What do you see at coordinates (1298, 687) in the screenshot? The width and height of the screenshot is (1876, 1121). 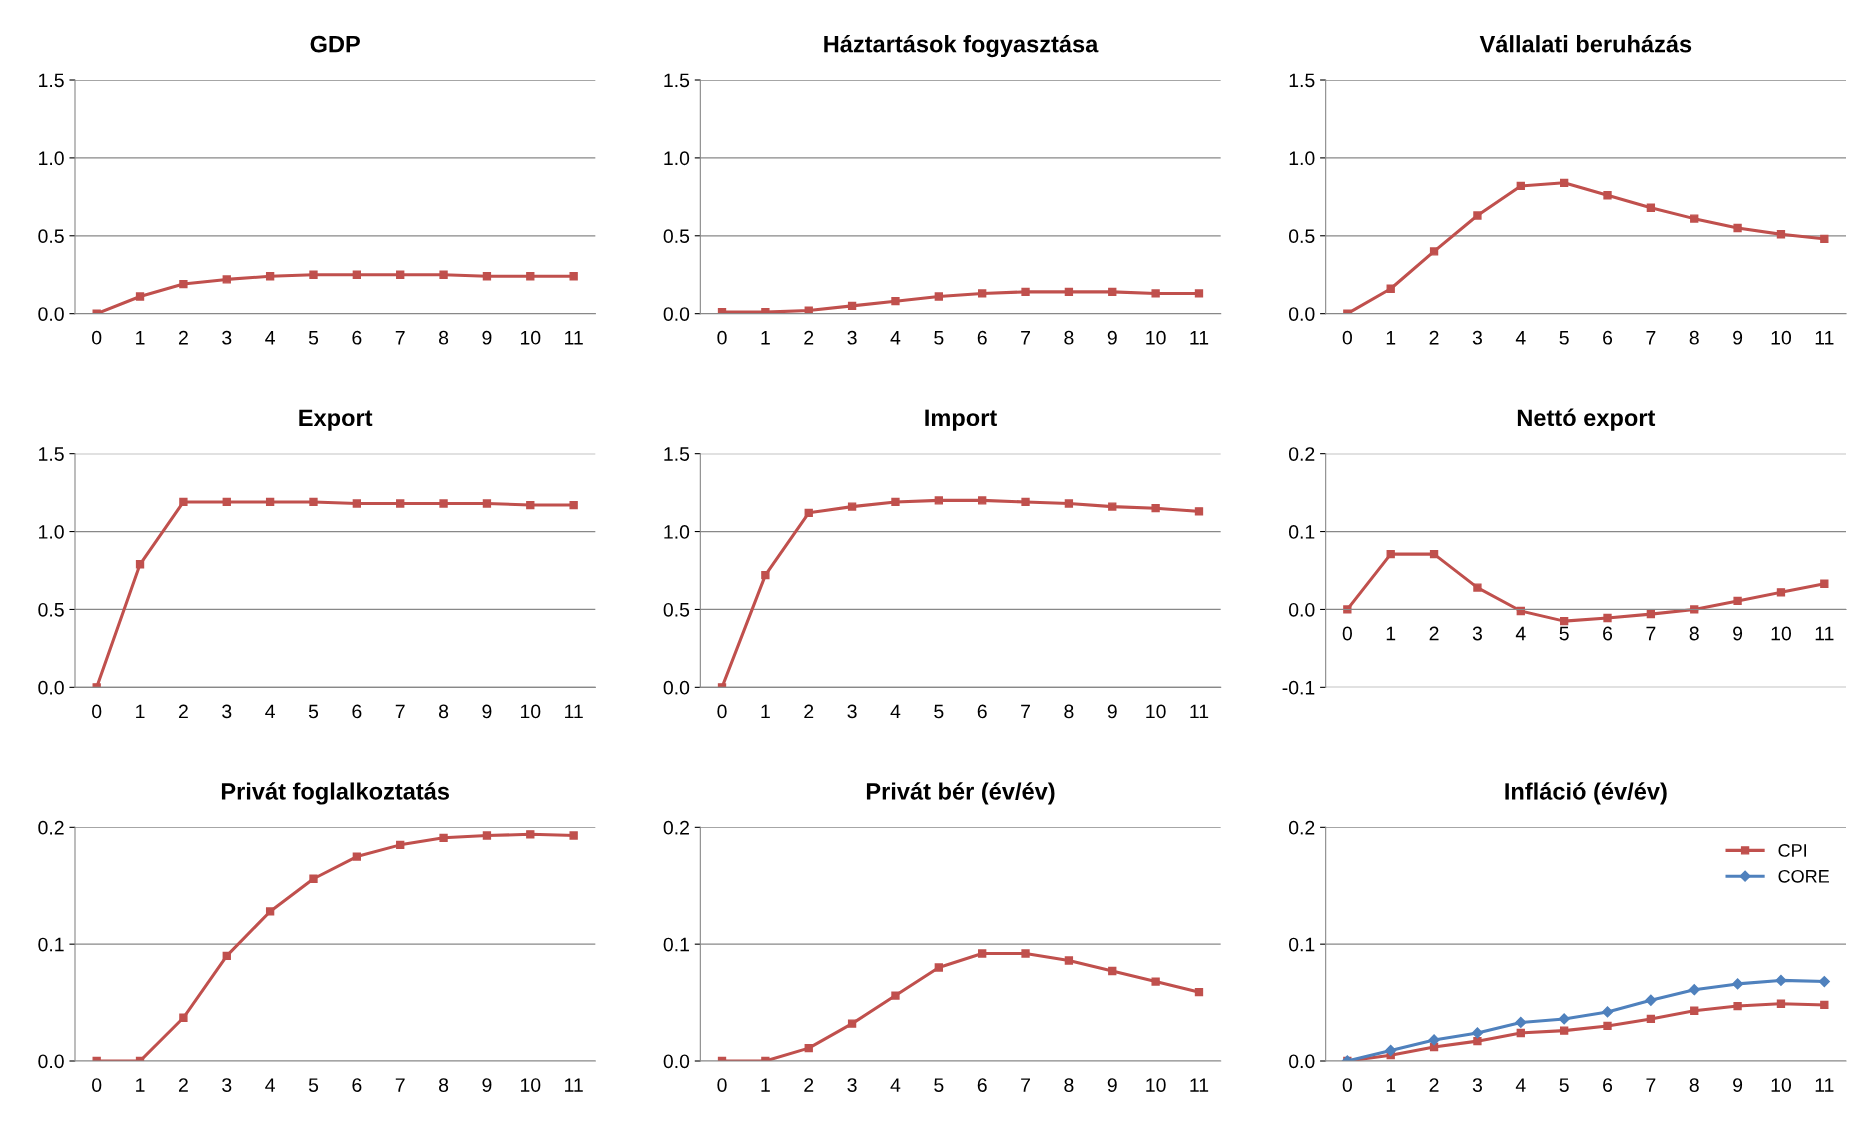 I see `y-tick-label: -0.1` at bounding box center [1298, 687].